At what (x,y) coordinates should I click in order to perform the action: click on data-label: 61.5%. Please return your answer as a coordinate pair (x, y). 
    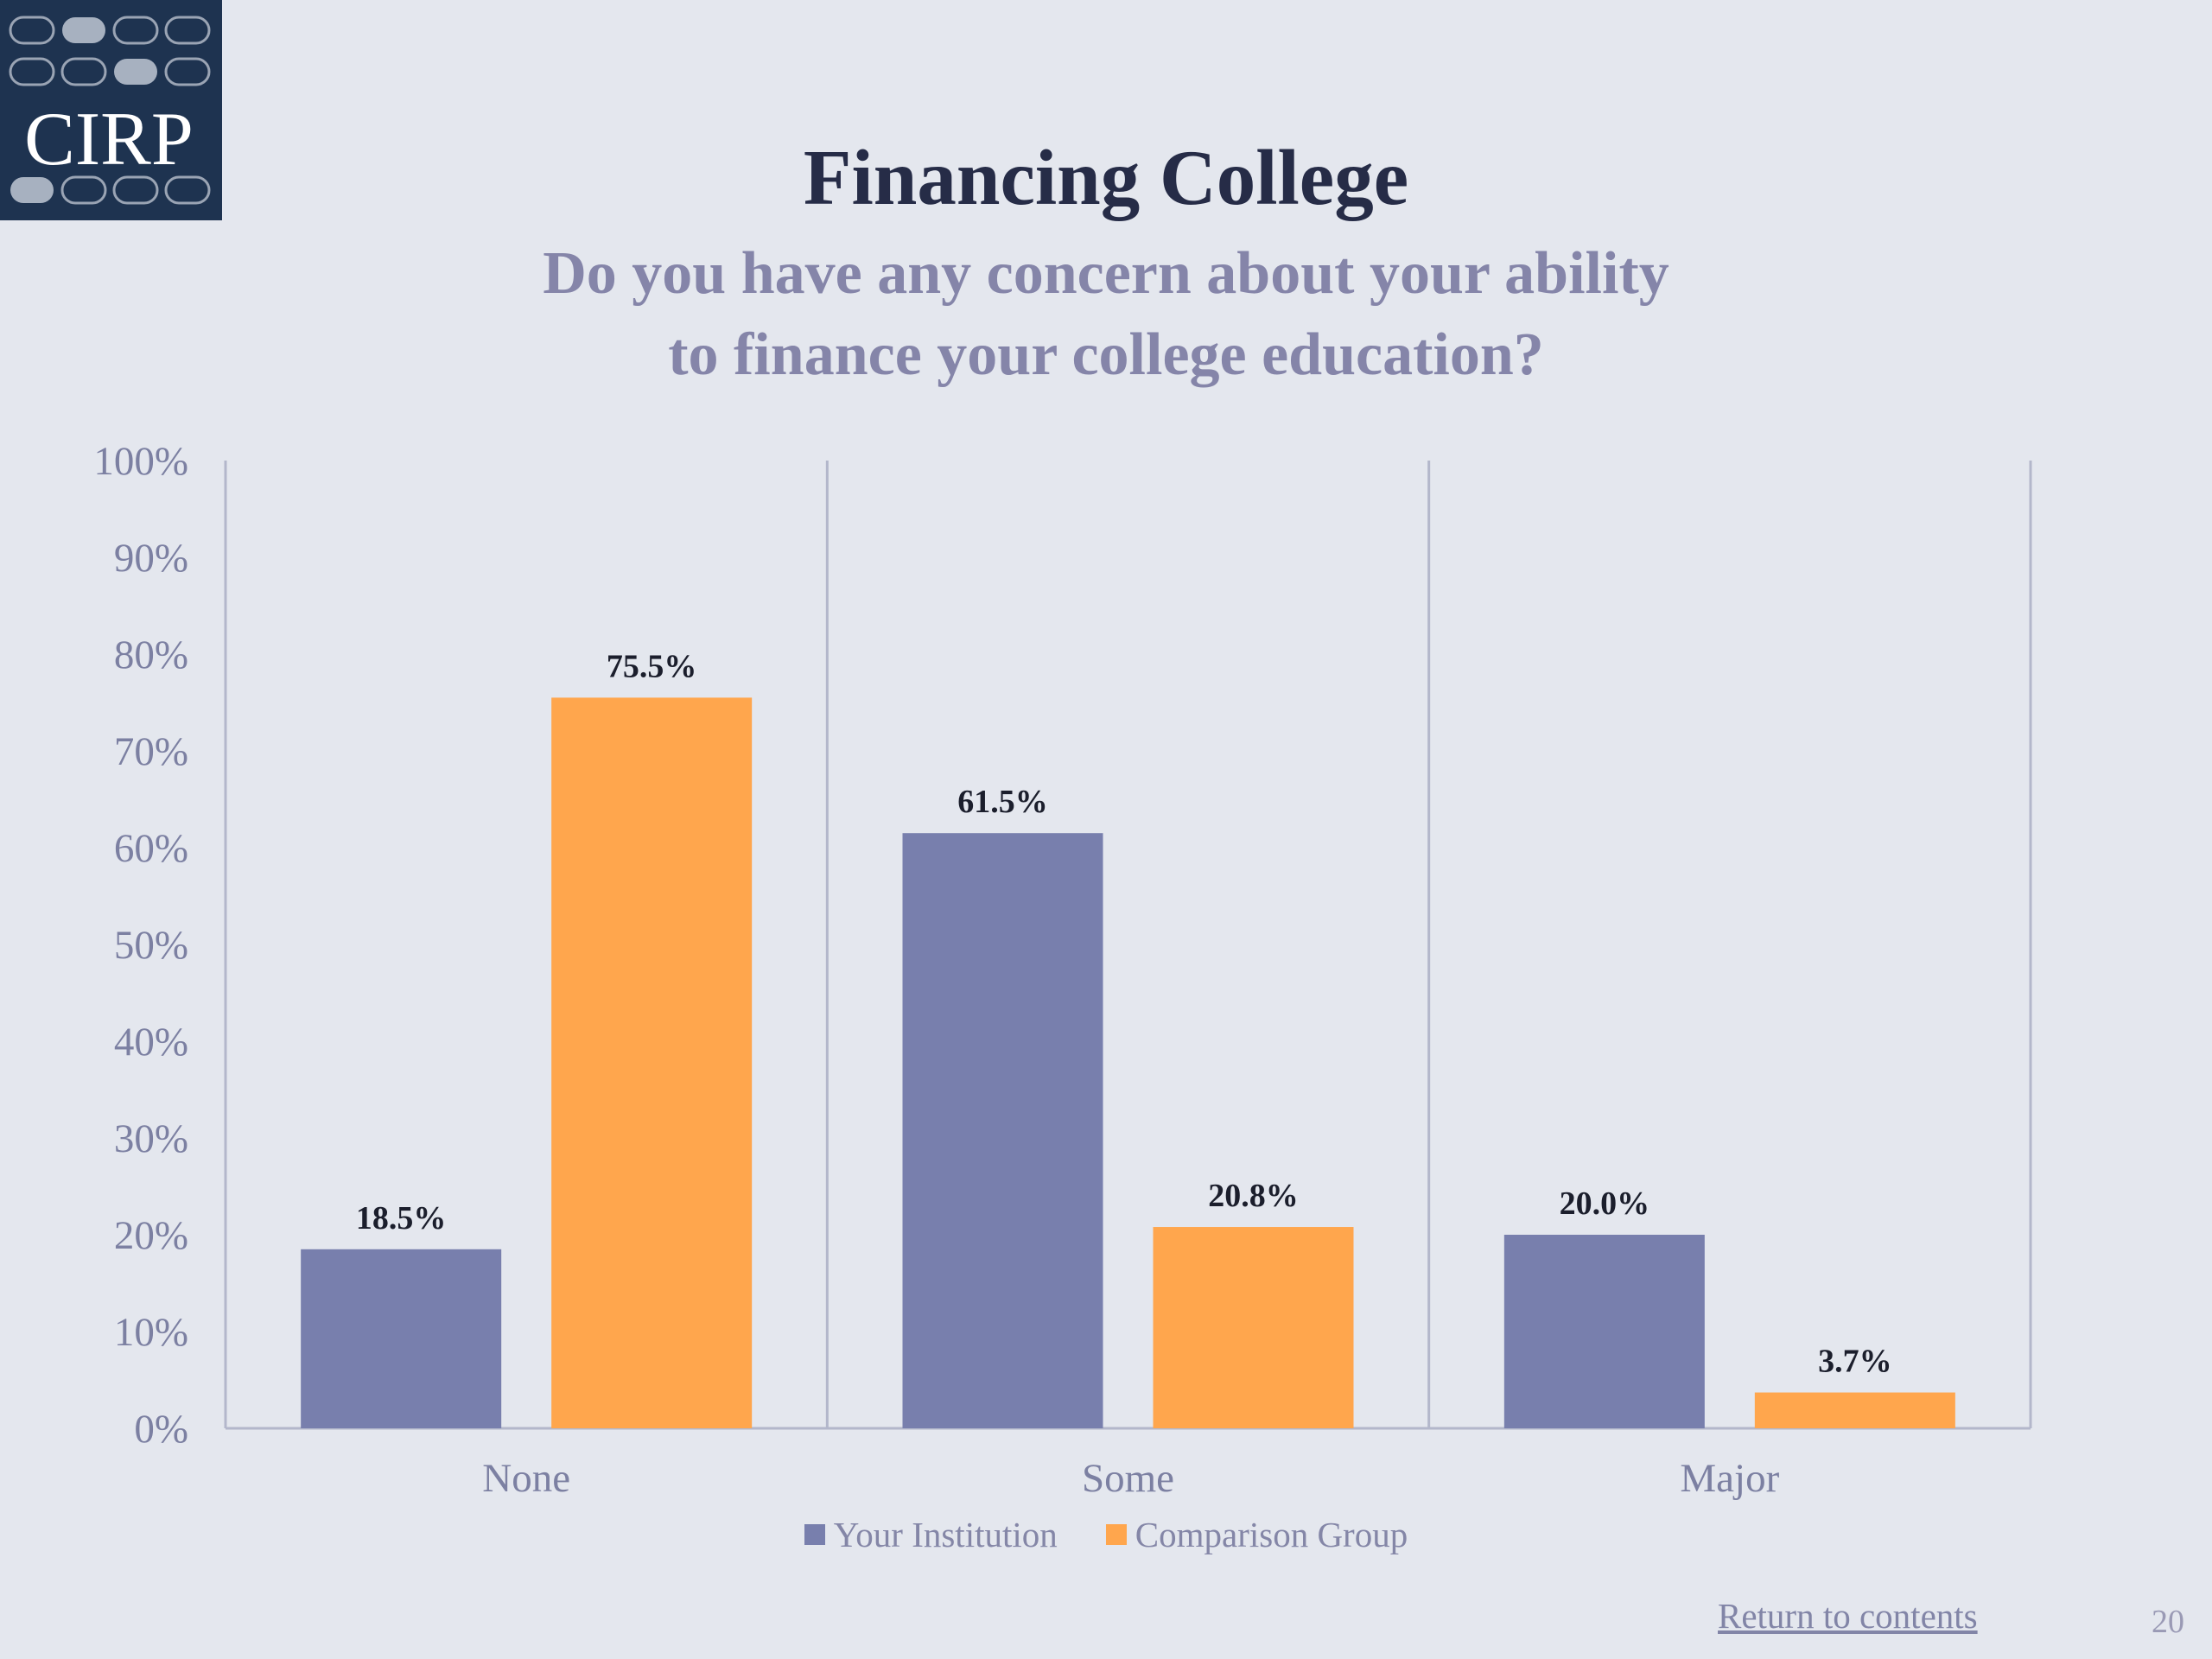
    Looking at the image, I should click on (1002, 802).